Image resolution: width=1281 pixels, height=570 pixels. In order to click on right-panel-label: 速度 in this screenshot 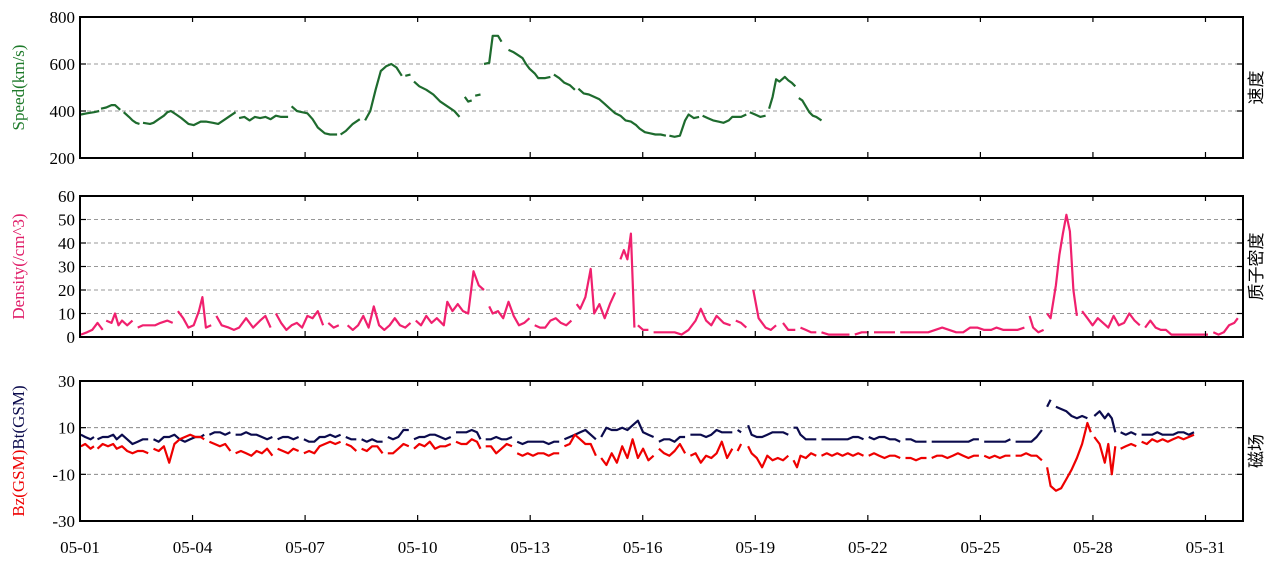, I will do `click(1256, 88)`.